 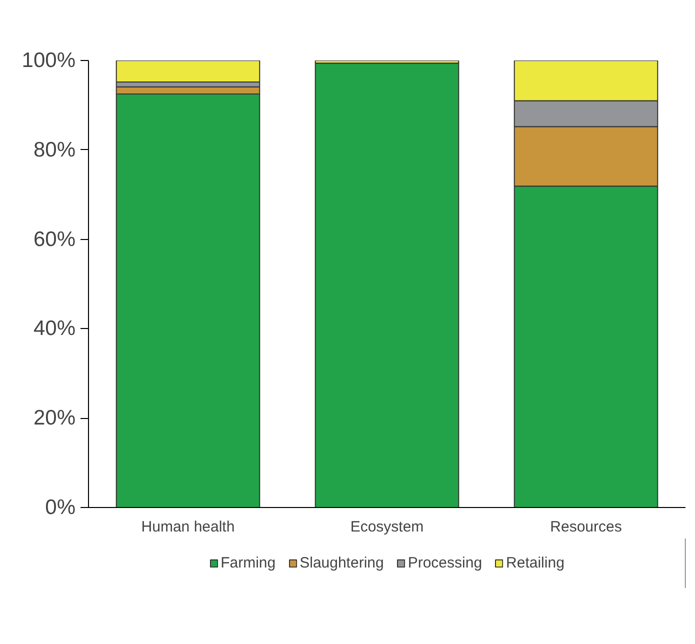 I want to click on y-tick-label: 100%, so click(x=49, y=60).